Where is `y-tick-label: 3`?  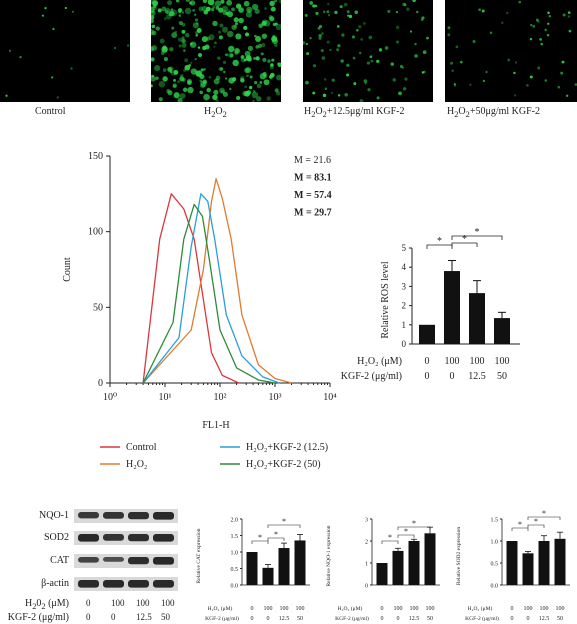
y-tick-label: 3 is located at coordinates (366, 521).